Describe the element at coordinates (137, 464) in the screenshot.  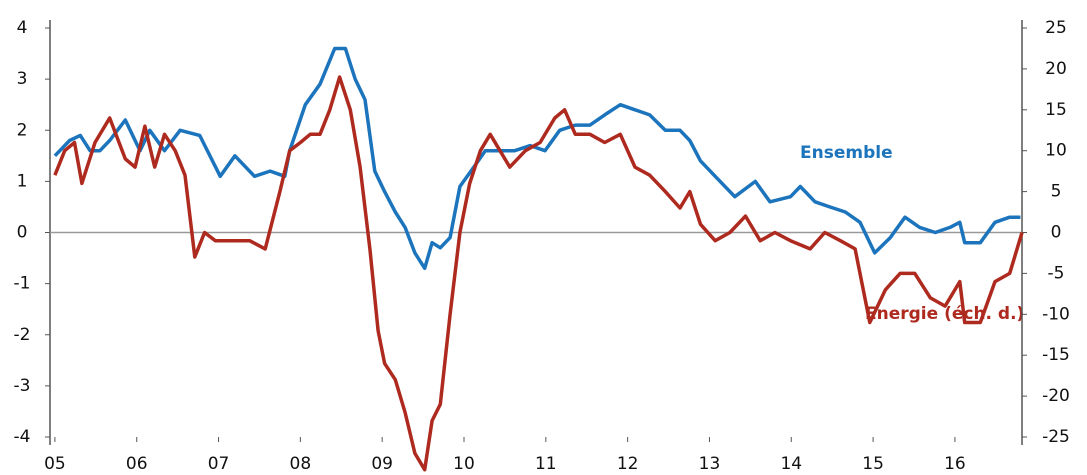
I see `x-tick-label: 06` at that location.